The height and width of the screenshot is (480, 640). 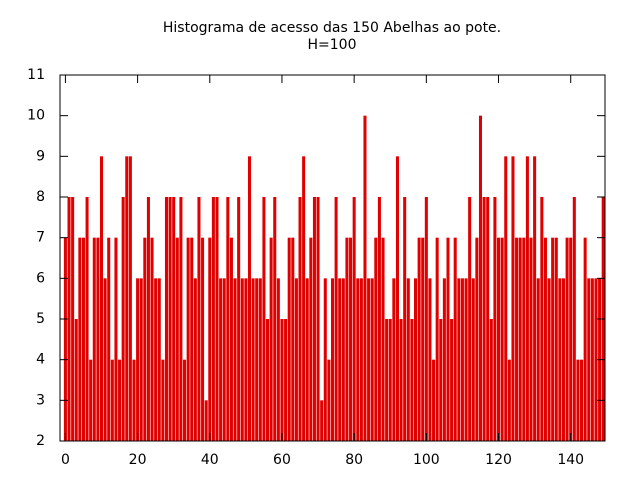 What do you see at coordinates (40, 156) in the screenshot?
I see `y-tick-label: 9` at bounding box center [40, 156].